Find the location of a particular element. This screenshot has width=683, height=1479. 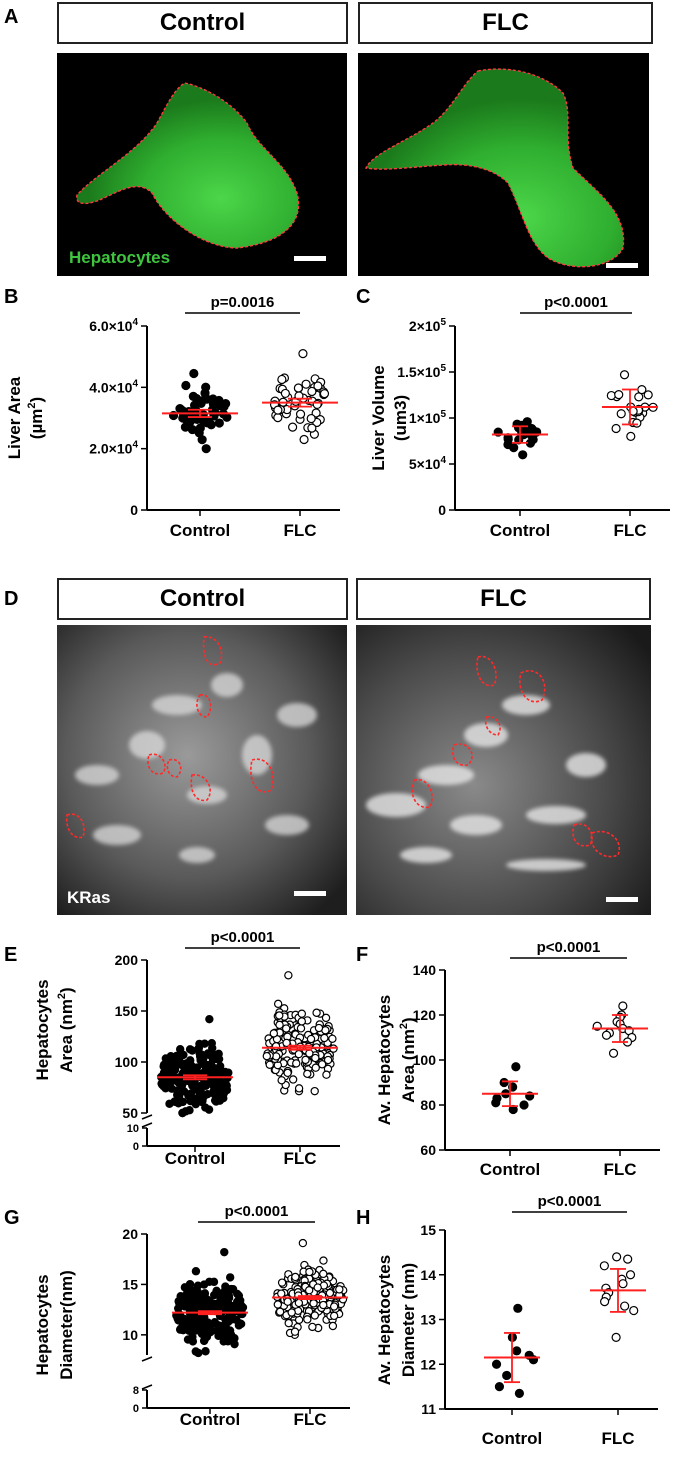

p-value: p=0.0016 is located at coordinates (243, 302).